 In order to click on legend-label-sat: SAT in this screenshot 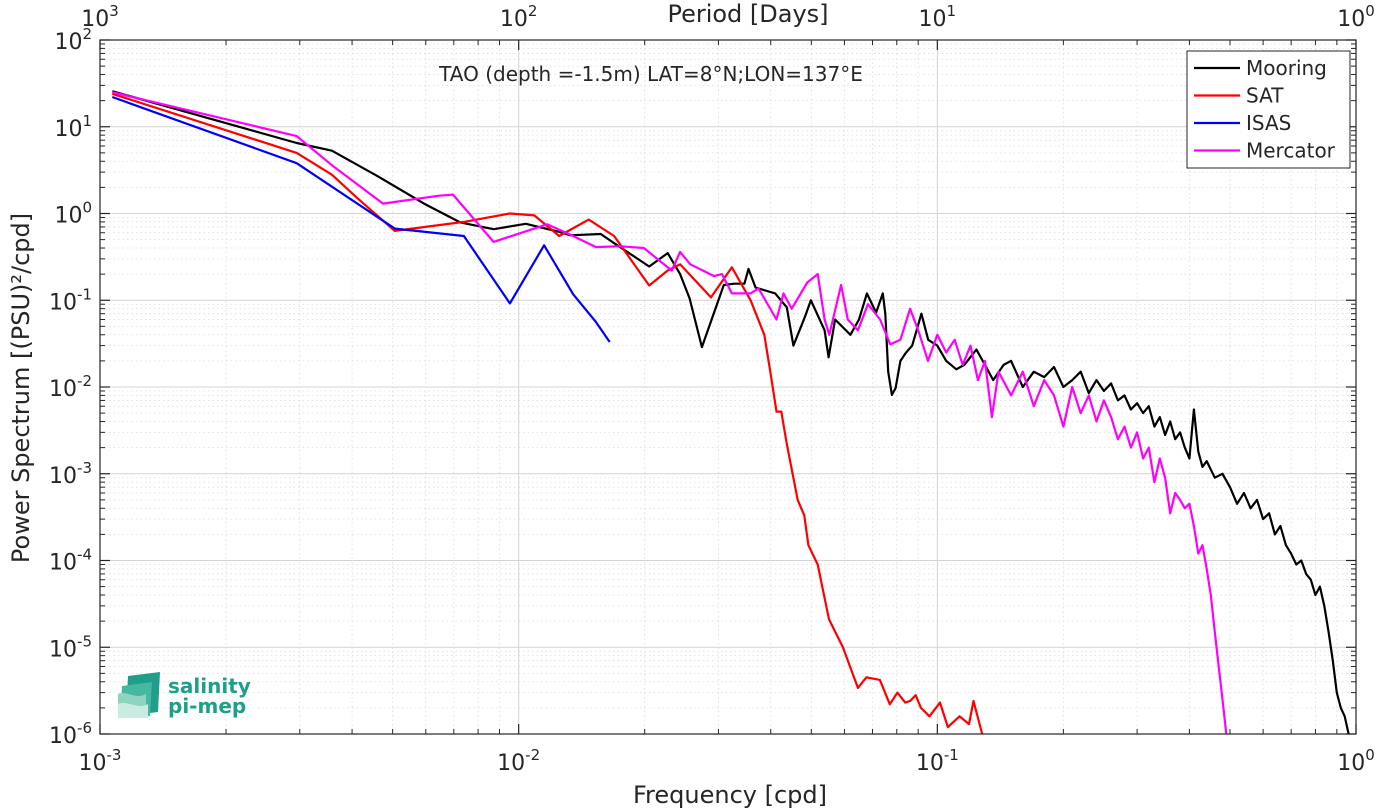, I will do `click(1265, 96)`.